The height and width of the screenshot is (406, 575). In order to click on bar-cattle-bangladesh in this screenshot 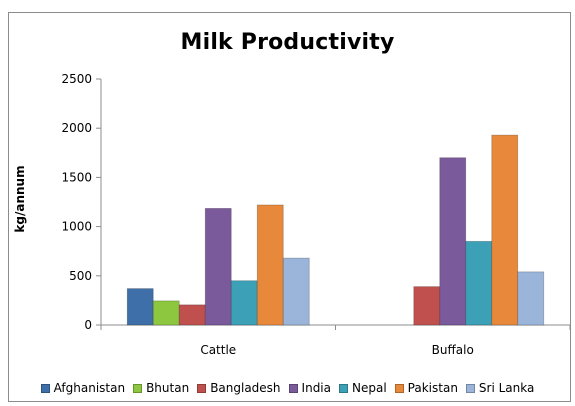, I will do `click(192, 315)`.